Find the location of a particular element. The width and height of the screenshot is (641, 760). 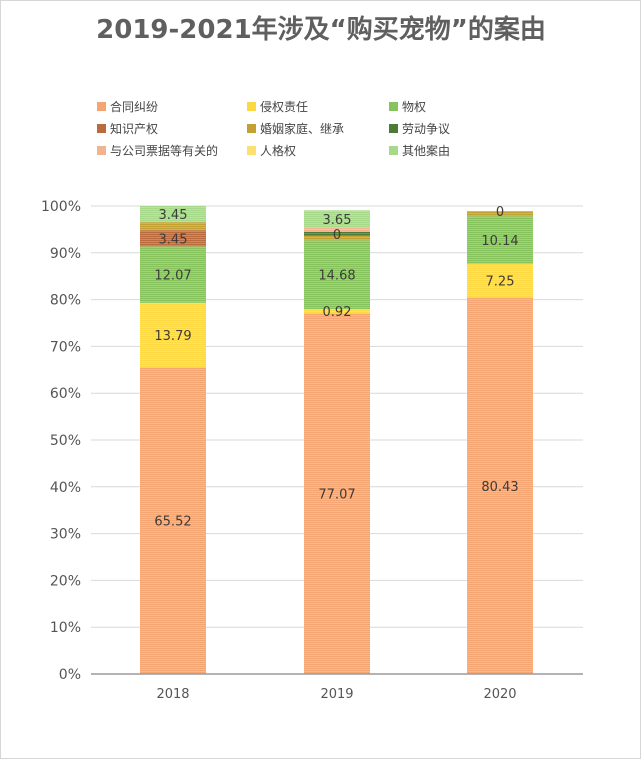

data-label: 7.25 is located at coordinates (500, 282).